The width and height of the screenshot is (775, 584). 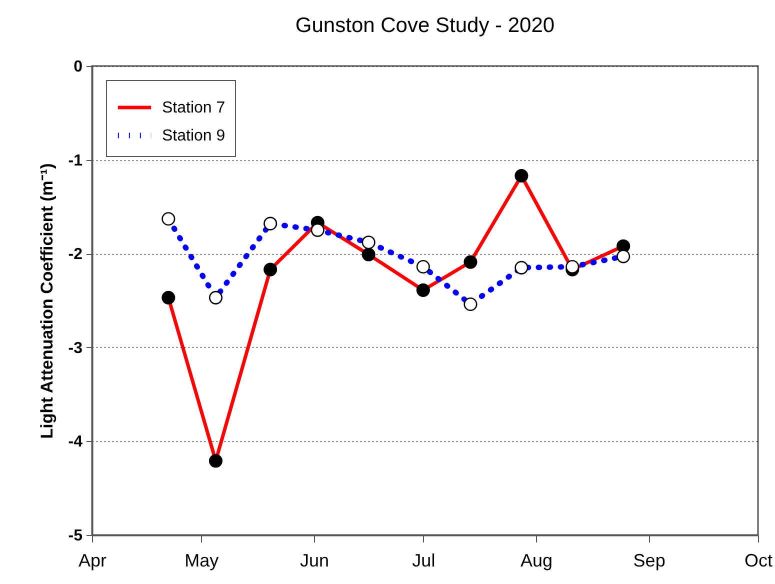 What do you see at coordinates (649, 560) in the screenshot?
I see `x-tick-label: Sep` at bounding box center [649, 560].